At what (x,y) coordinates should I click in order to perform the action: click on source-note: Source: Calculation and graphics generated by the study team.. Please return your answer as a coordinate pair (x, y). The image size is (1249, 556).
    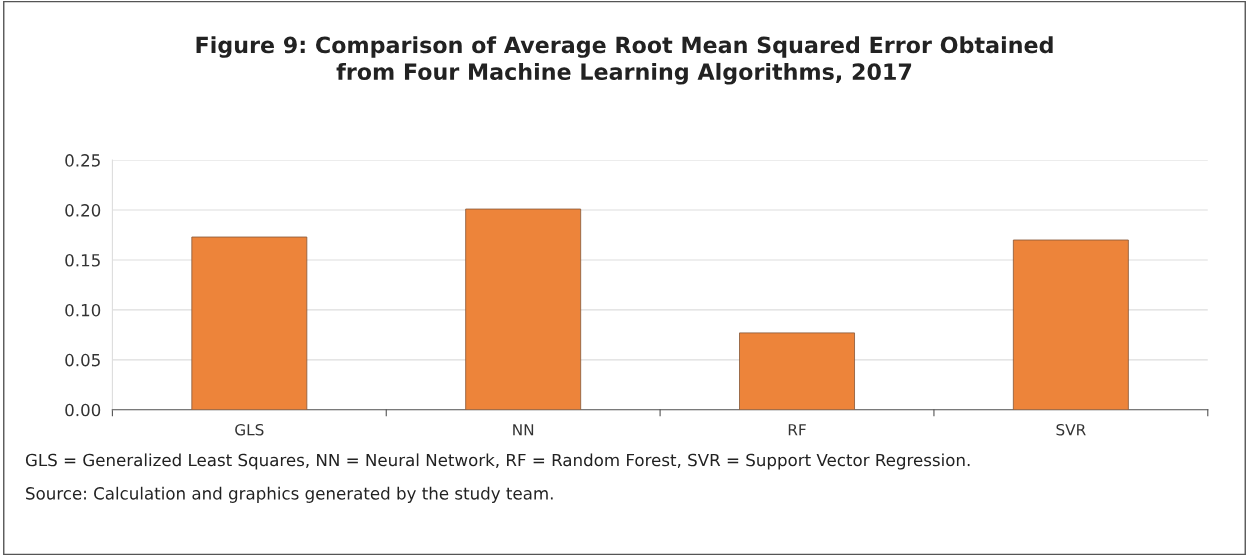
    Looking at the image, I should click on (289, 494).